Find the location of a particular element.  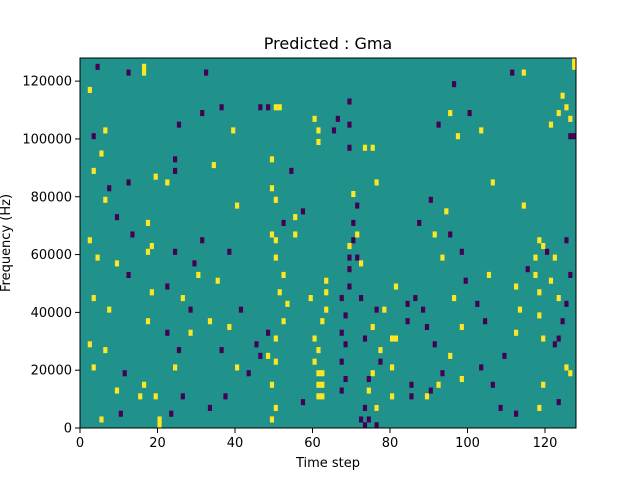

x-tick-label: 100 is located at coordinates (467, 443).